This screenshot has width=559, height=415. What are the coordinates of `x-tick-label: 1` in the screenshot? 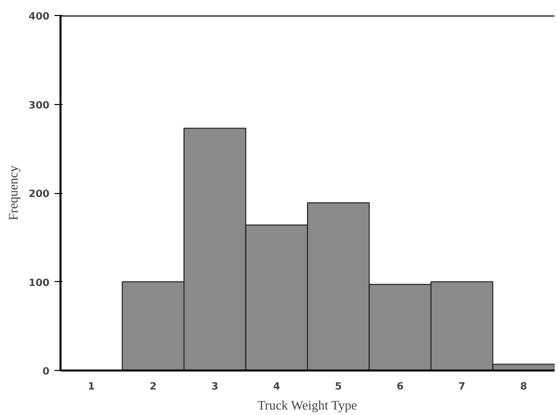 It's located at (91, 387).